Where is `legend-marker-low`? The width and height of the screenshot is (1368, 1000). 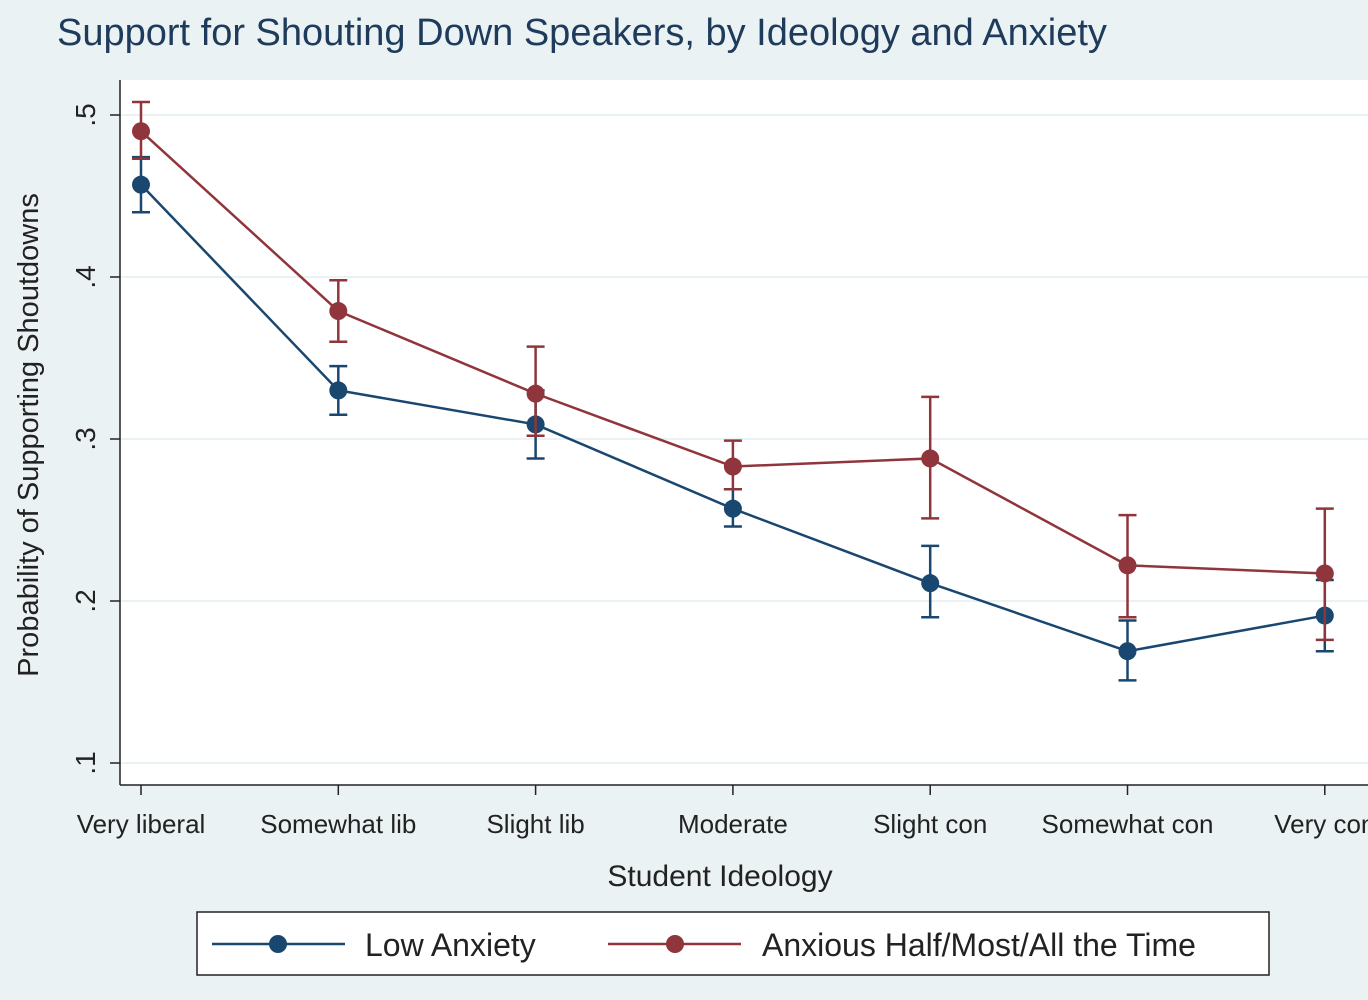 legend-marker-low is located at coordinates (278, 944).